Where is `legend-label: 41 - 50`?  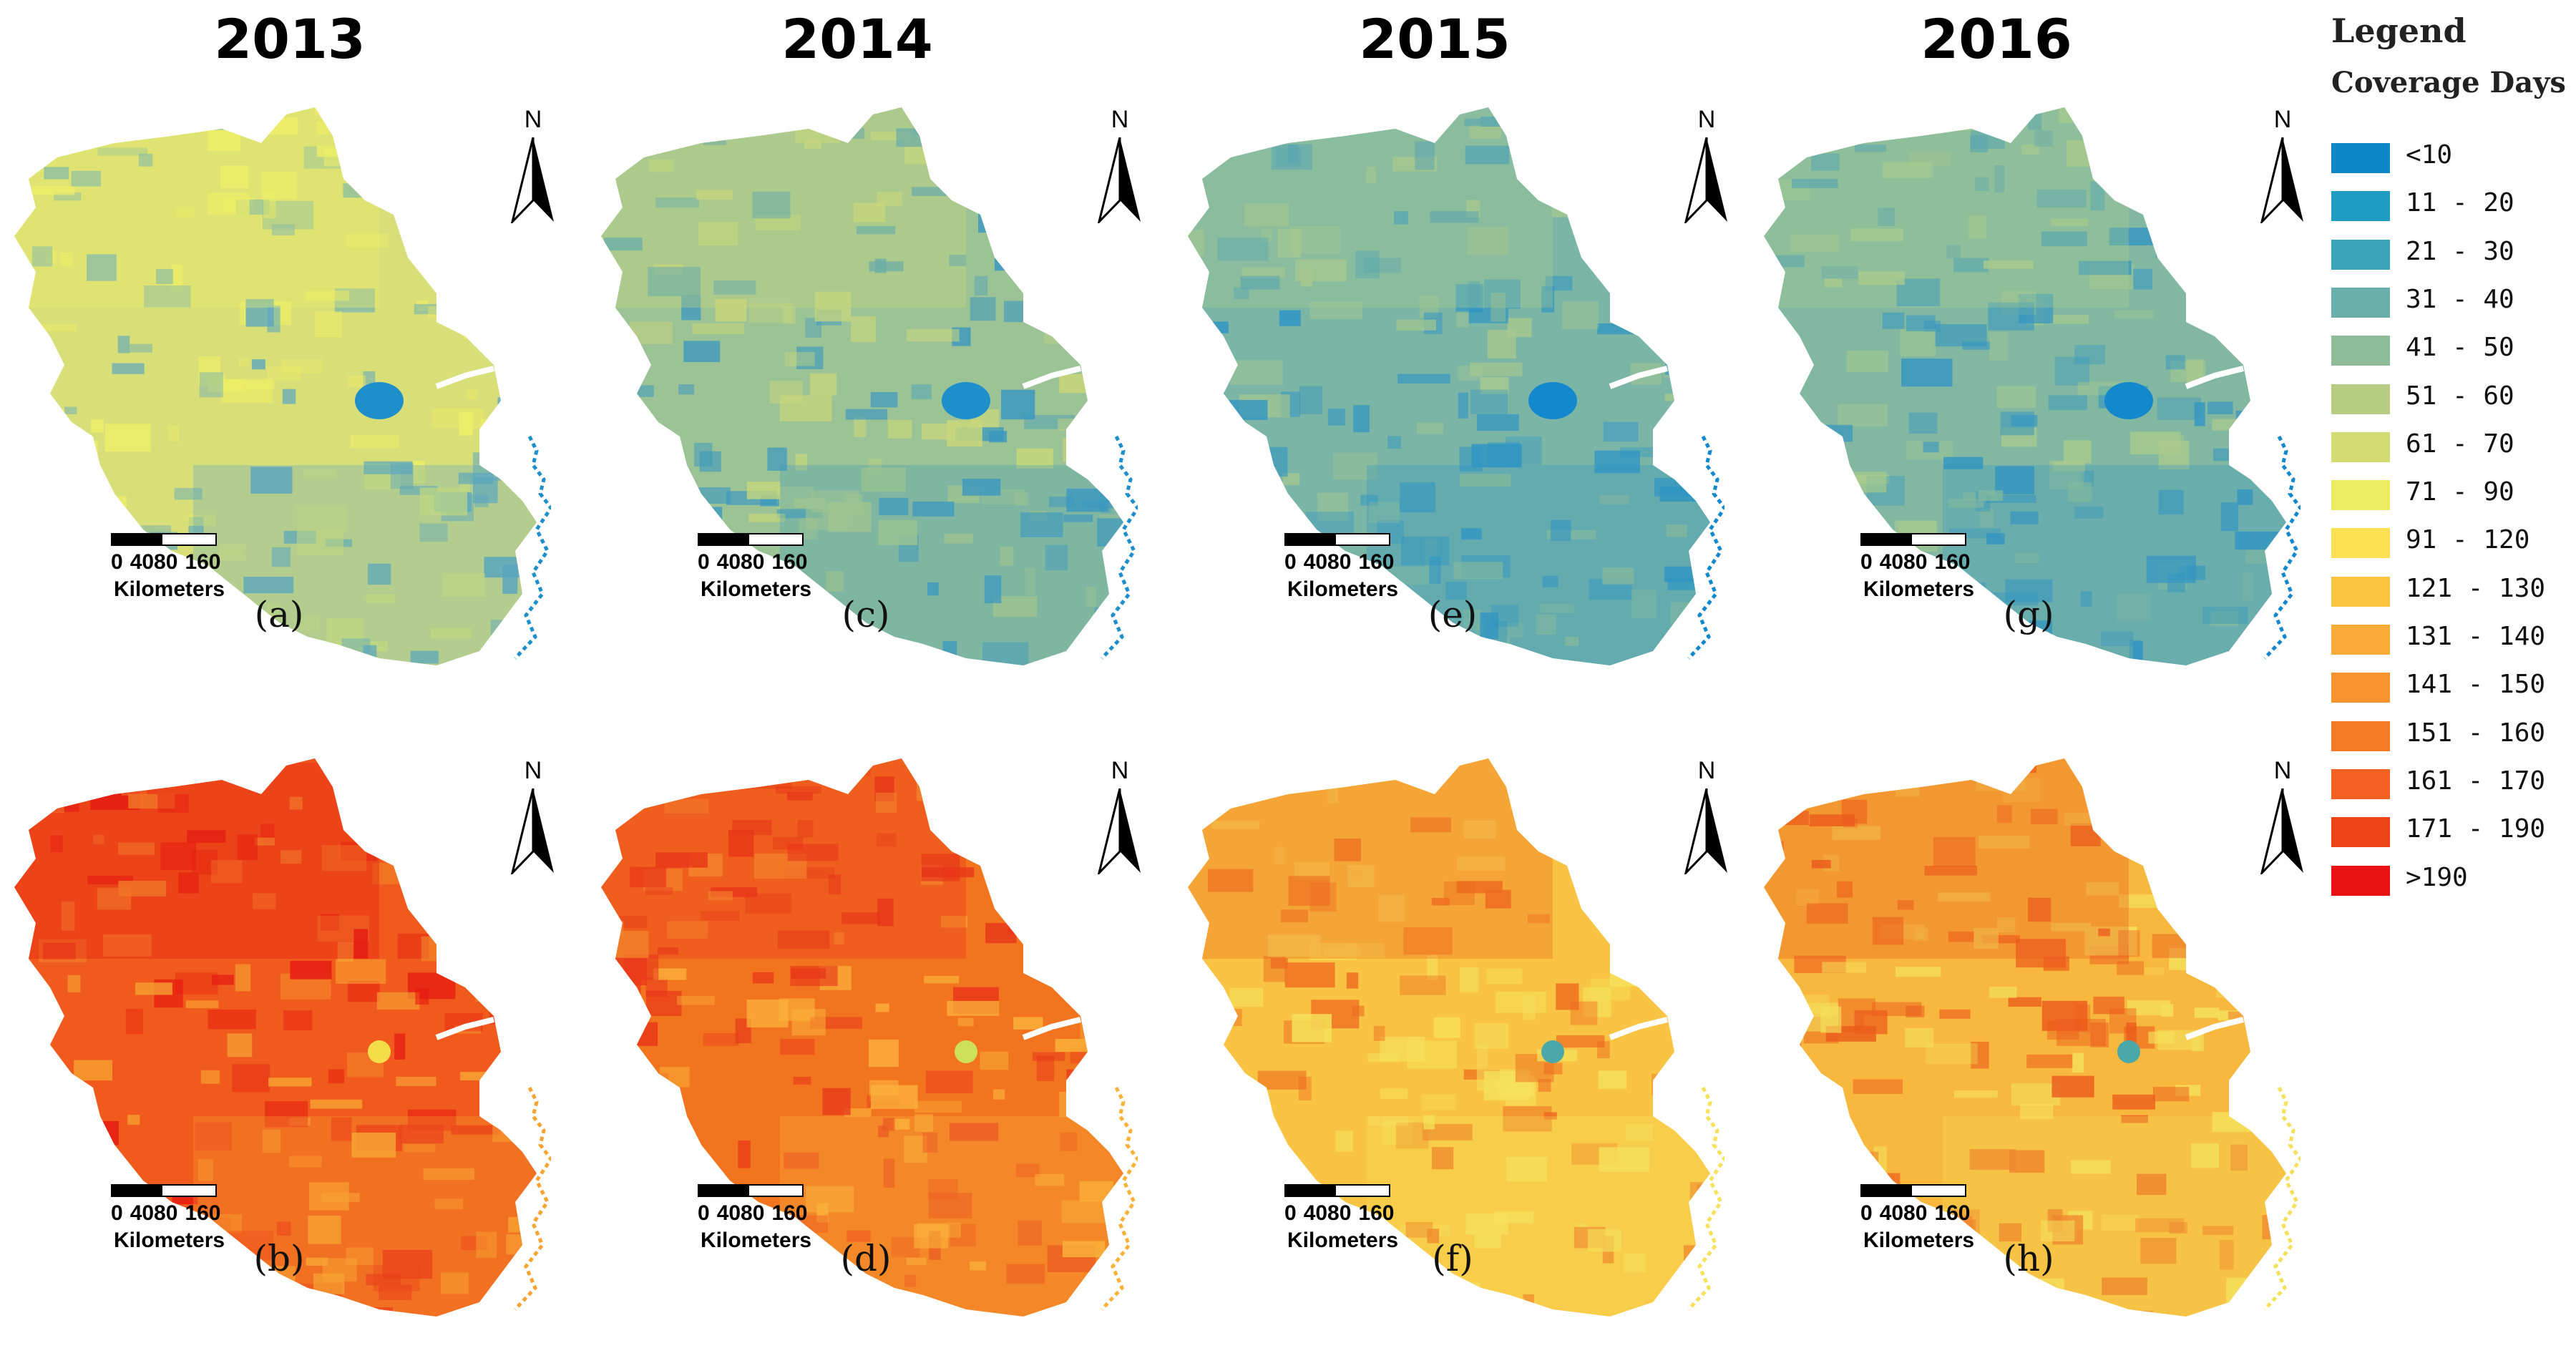 legend-label: 41 - 50 is located at coordinates (2460, 348).